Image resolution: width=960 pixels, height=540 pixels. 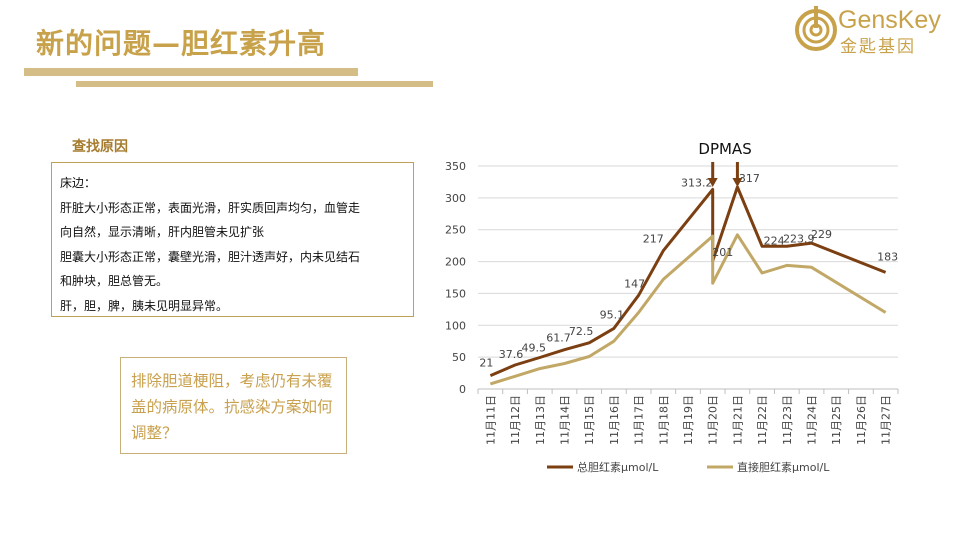 I want to click on data-label: 201, so click(x=722, y=252).